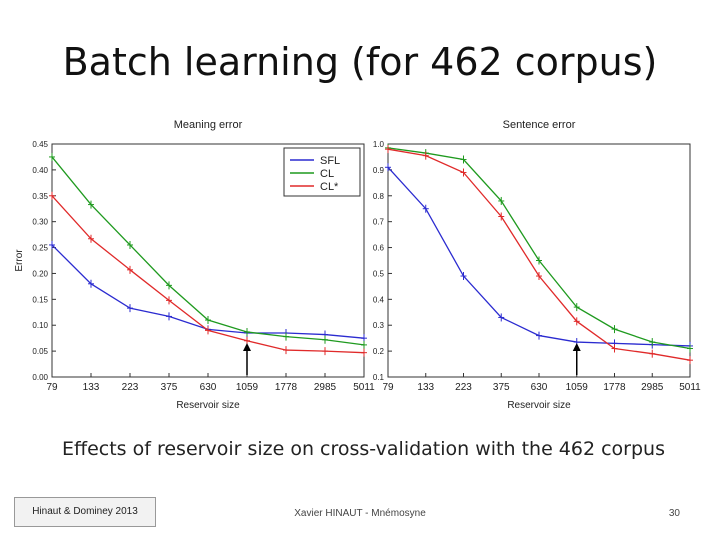 This screenshot has width=720, height=540. What do you see at coordinates (652, 387) in the screenshot?
I see `chart2-xtick-label: 2985` at bounding box center [652, 387].